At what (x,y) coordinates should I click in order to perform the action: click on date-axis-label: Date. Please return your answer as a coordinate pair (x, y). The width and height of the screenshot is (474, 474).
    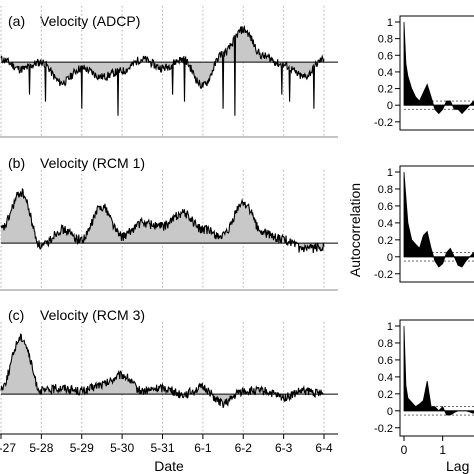
    Looking at the image, I should click on (169, 466).